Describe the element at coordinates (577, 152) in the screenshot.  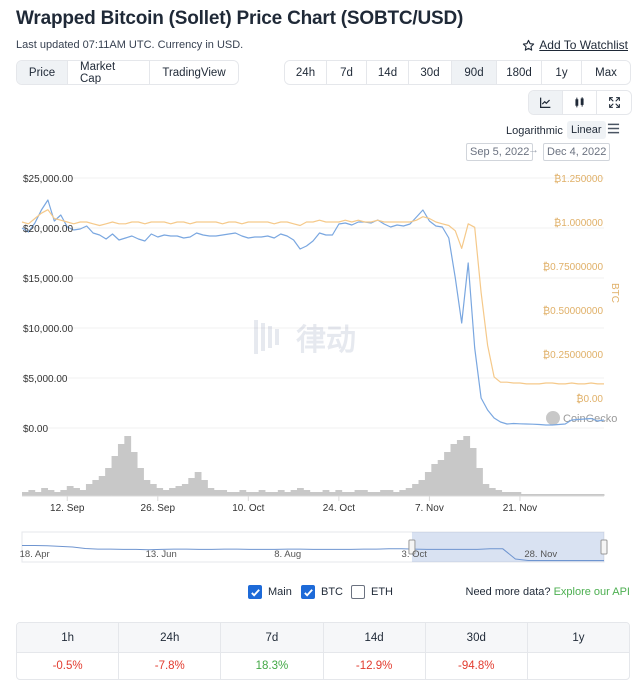
I see `date-to-input: Dec 4, 2022` at that location.